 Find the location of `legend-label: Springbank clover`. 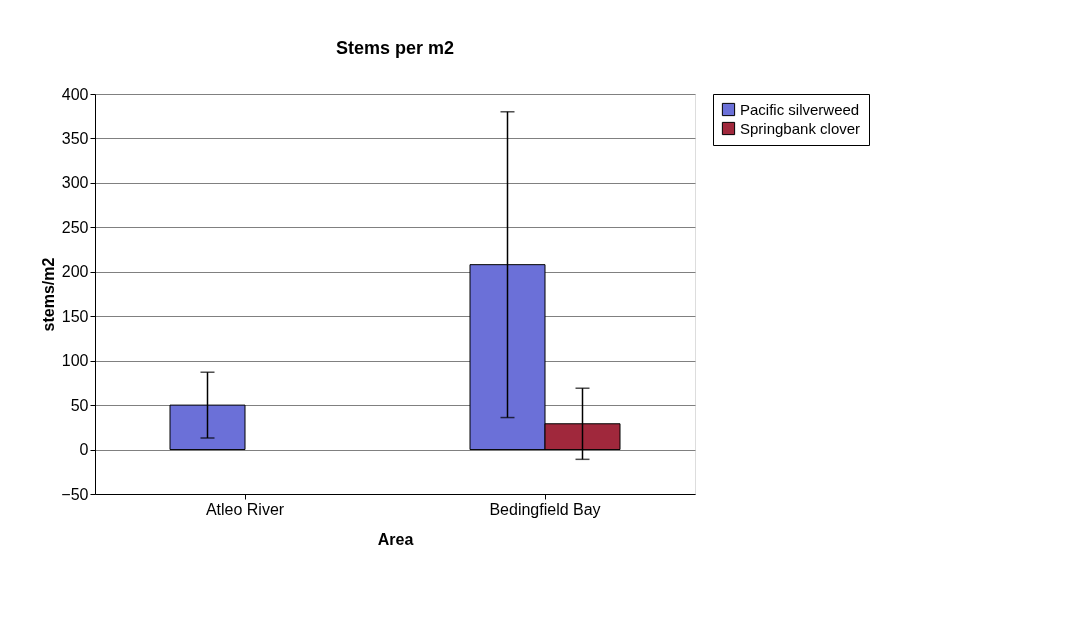

legend-label: Springbank clover is located at coordinates (800, 128).